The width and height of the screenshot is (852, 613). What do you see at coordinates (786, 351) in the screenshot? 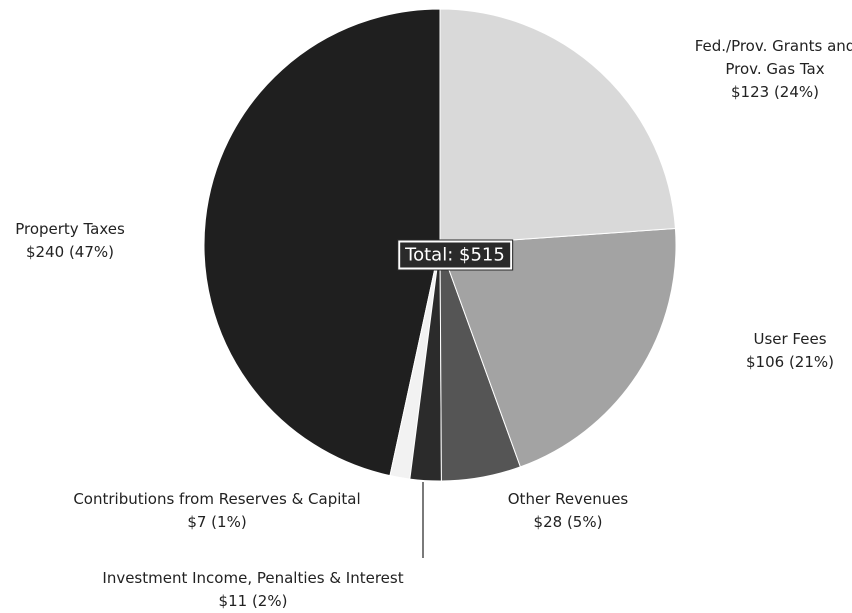
I see `slice-label: User Fees $106 (21%)` at bounding box center [786, 351].